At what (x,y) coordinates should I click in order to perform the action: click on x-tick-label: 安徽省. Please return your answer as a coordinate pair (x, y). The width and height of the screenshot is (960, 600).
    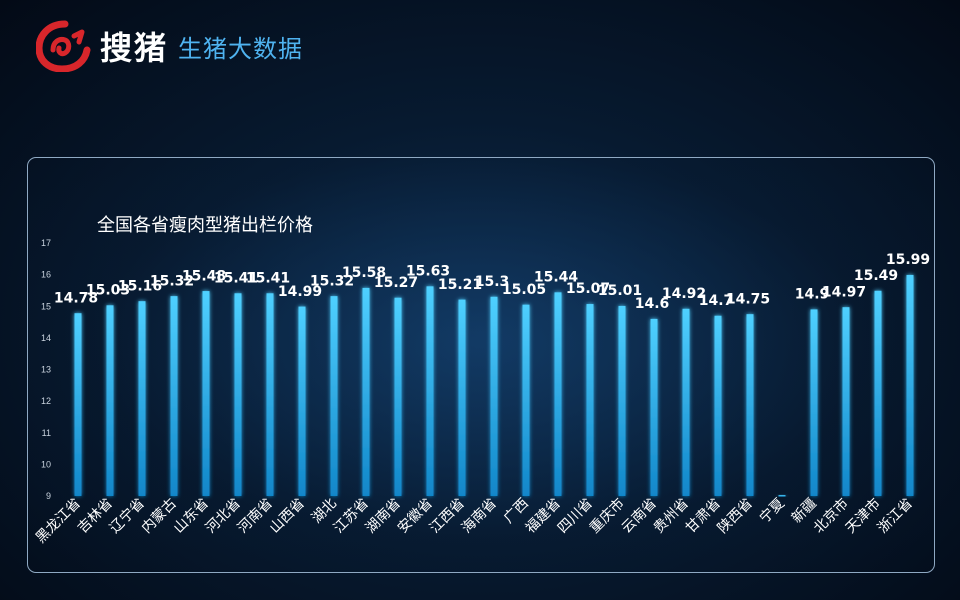
    Looking at the image, I should click on (415, 516).